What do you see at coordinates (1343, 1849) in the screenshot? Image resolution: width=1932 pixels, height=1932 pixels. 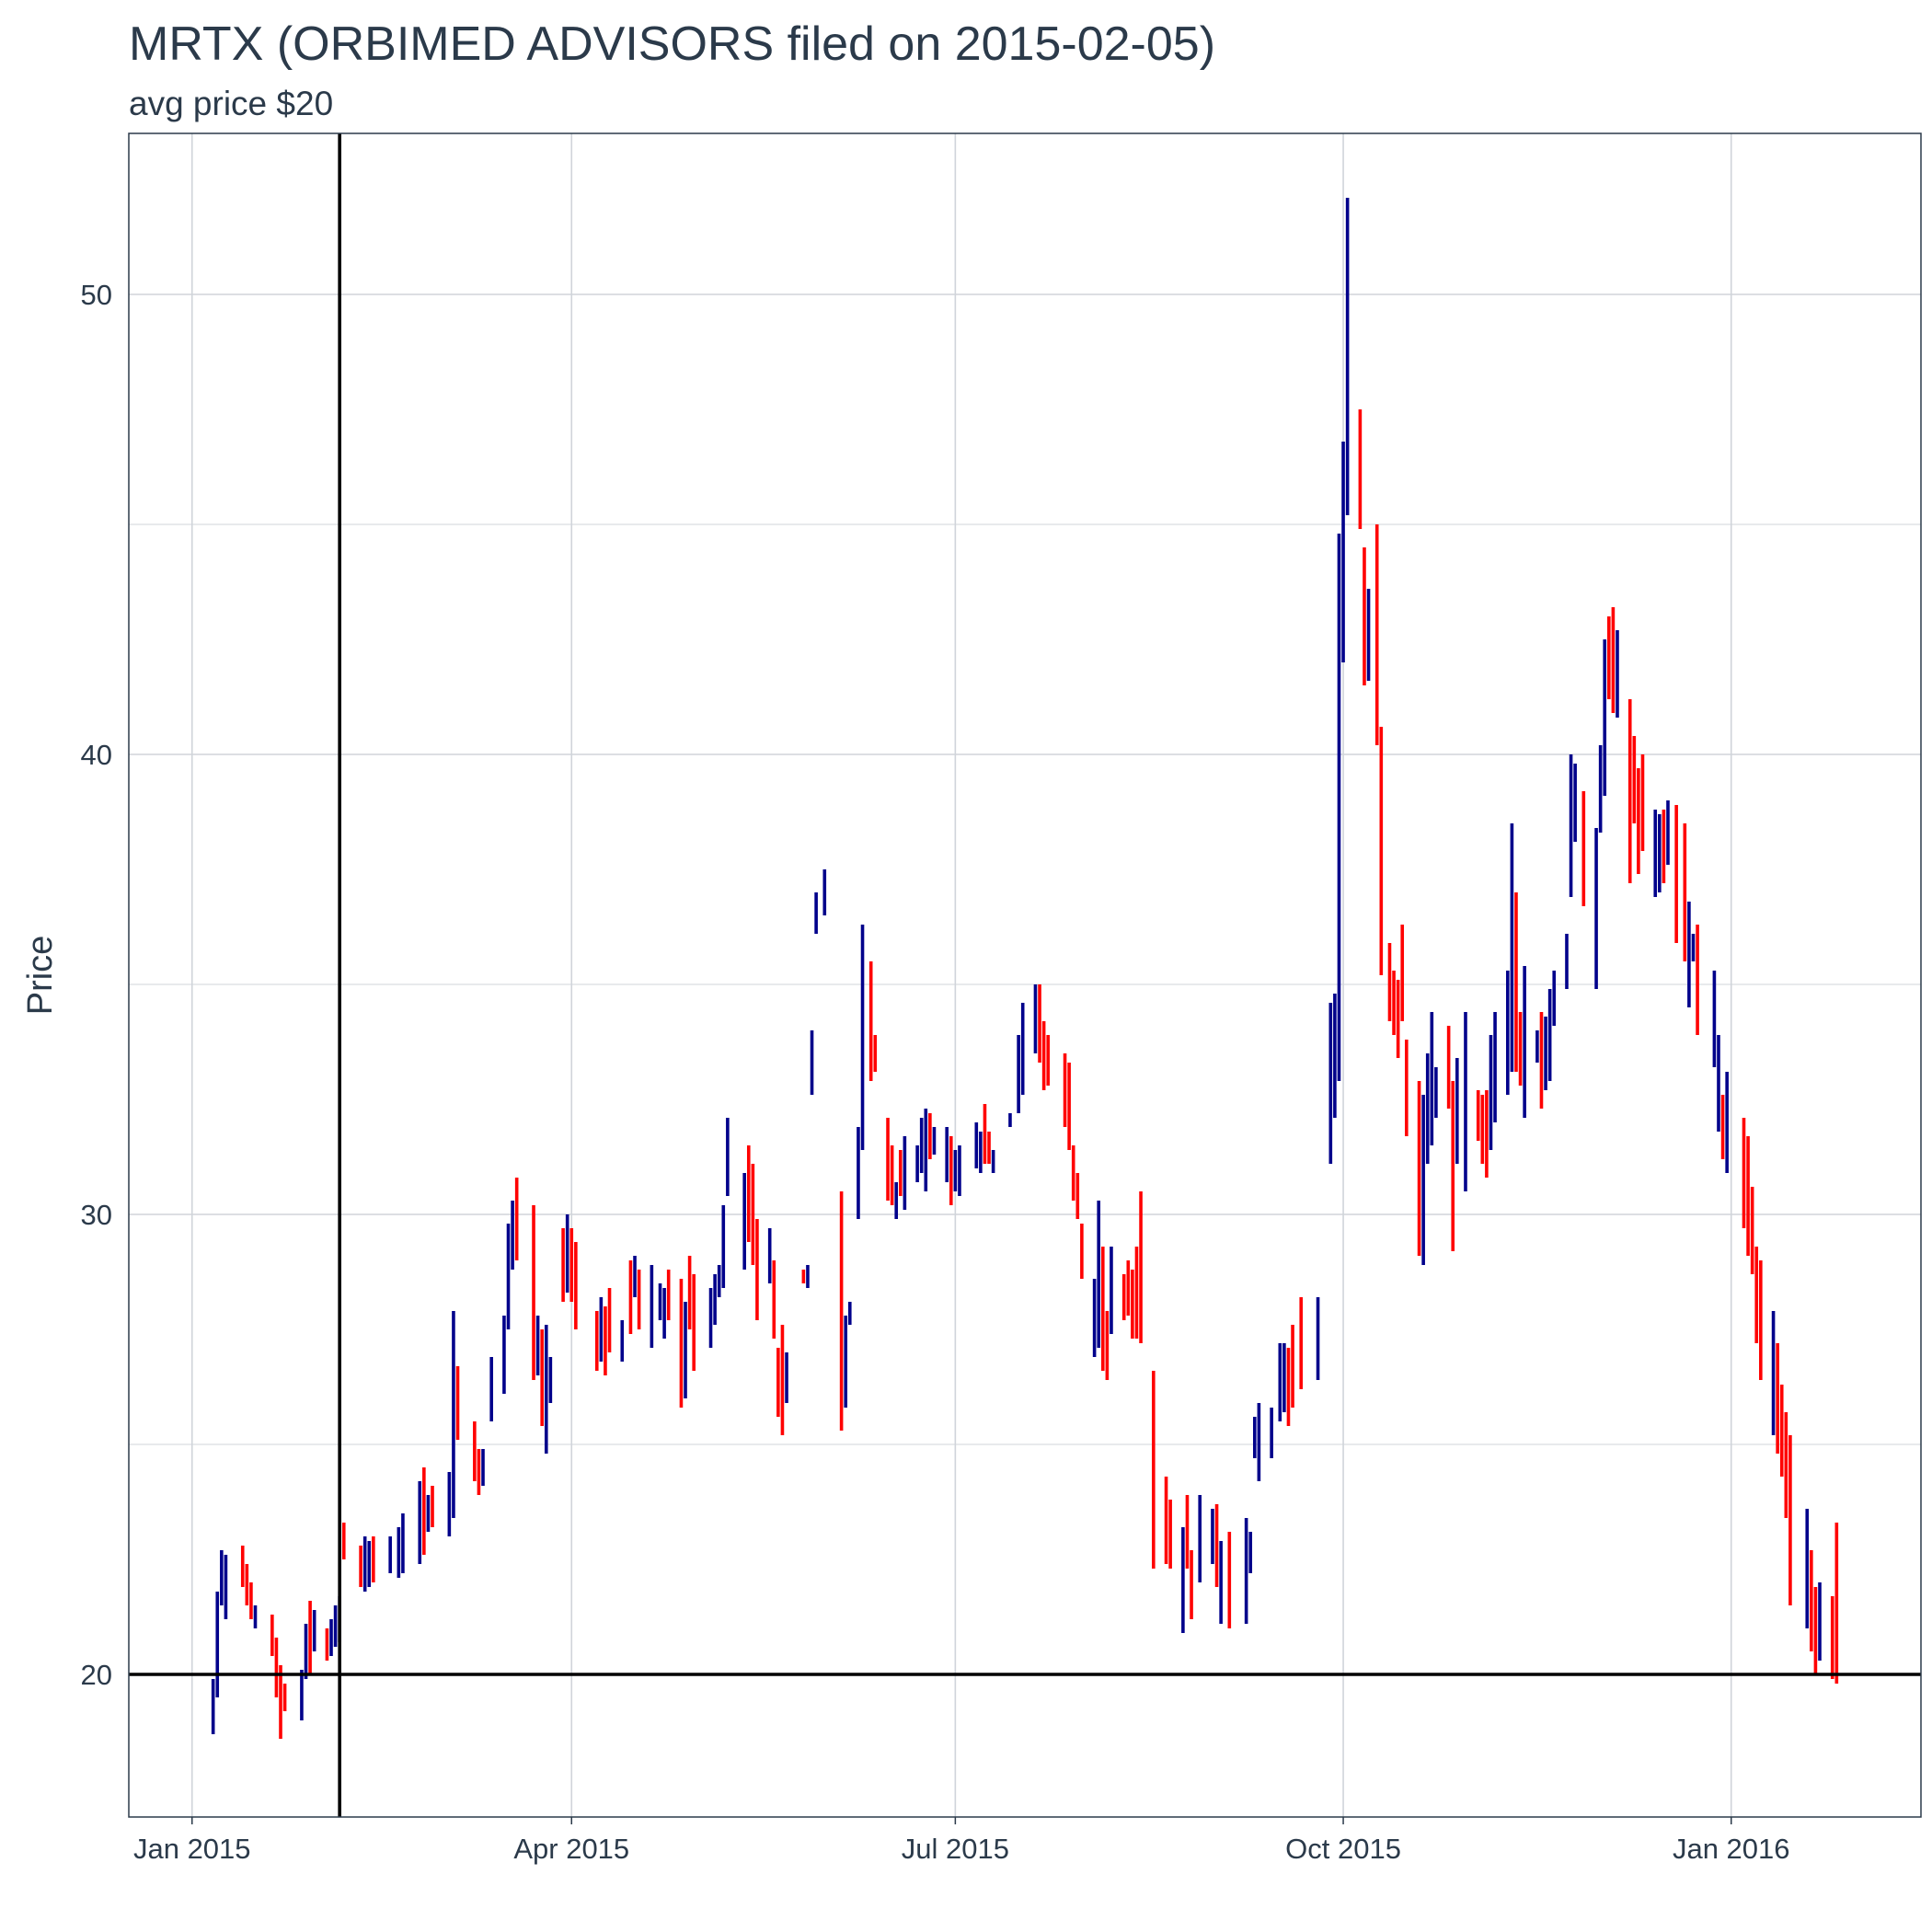 I see `x-tick-label: Oct 2015` at bounding box center [1343, 1849].